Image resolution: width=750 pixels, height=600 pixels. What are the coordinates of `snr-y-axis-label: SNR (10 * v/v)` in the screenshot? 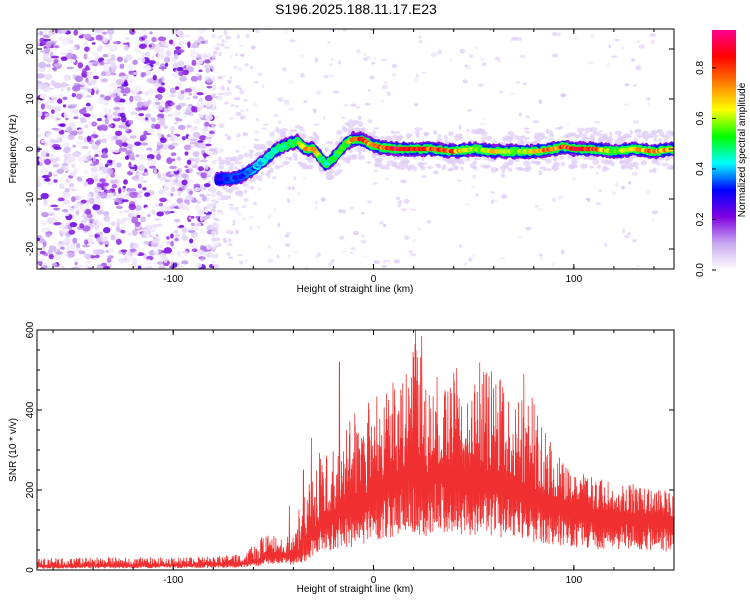 It's located at (13, 450).